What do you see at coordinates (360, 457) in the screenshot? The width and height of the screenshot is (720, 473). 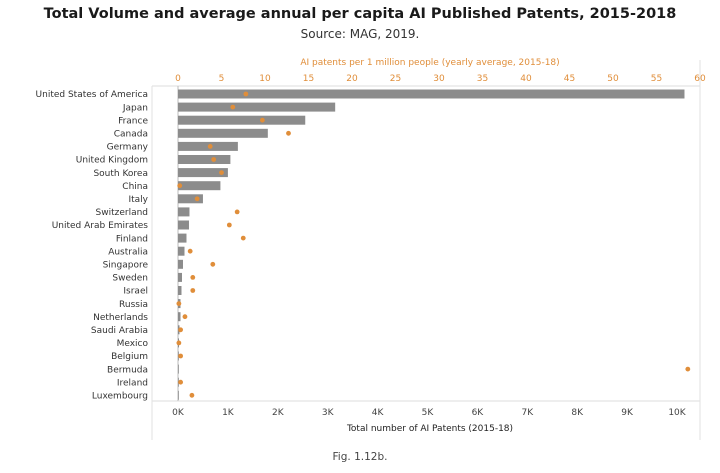 I see `figure-caption: Fig. 1.12b.` at bounding box center [360, 457].